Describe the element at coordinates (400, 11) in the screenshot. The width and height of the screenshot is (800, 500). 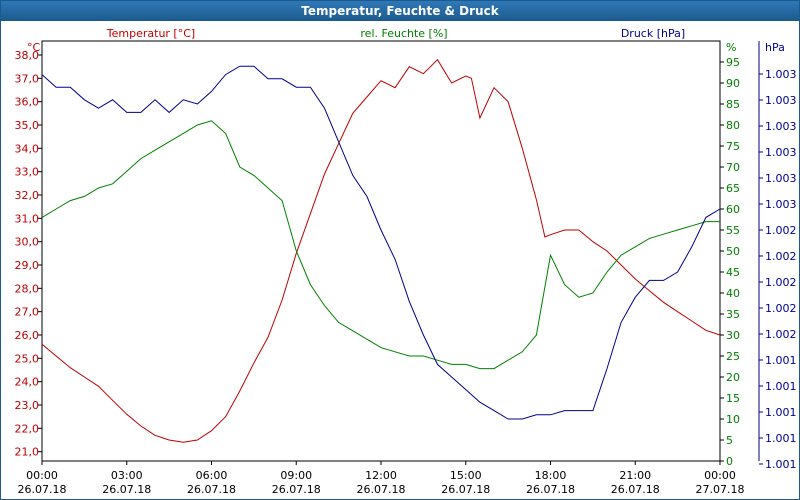
I see `chart-title: Temperatur, Feuchte & Druck` at that location.